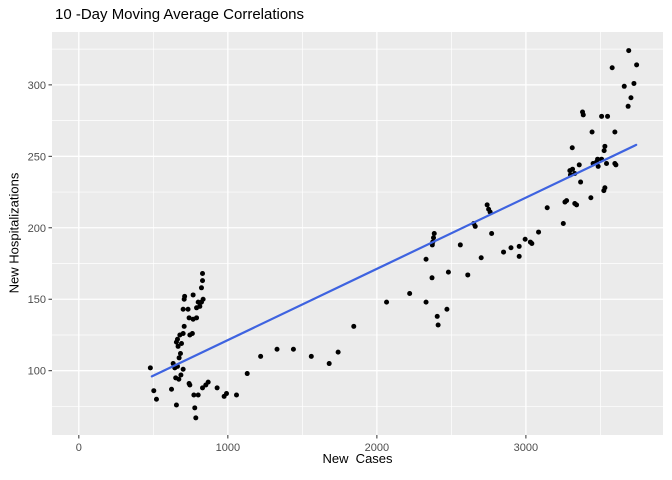 The height and width of the screenshot is (480, 672). What do you see at coordinates (37, 157) in the screenshot?
I see `y-tick-label: 250` at bounding box center [37, 157].